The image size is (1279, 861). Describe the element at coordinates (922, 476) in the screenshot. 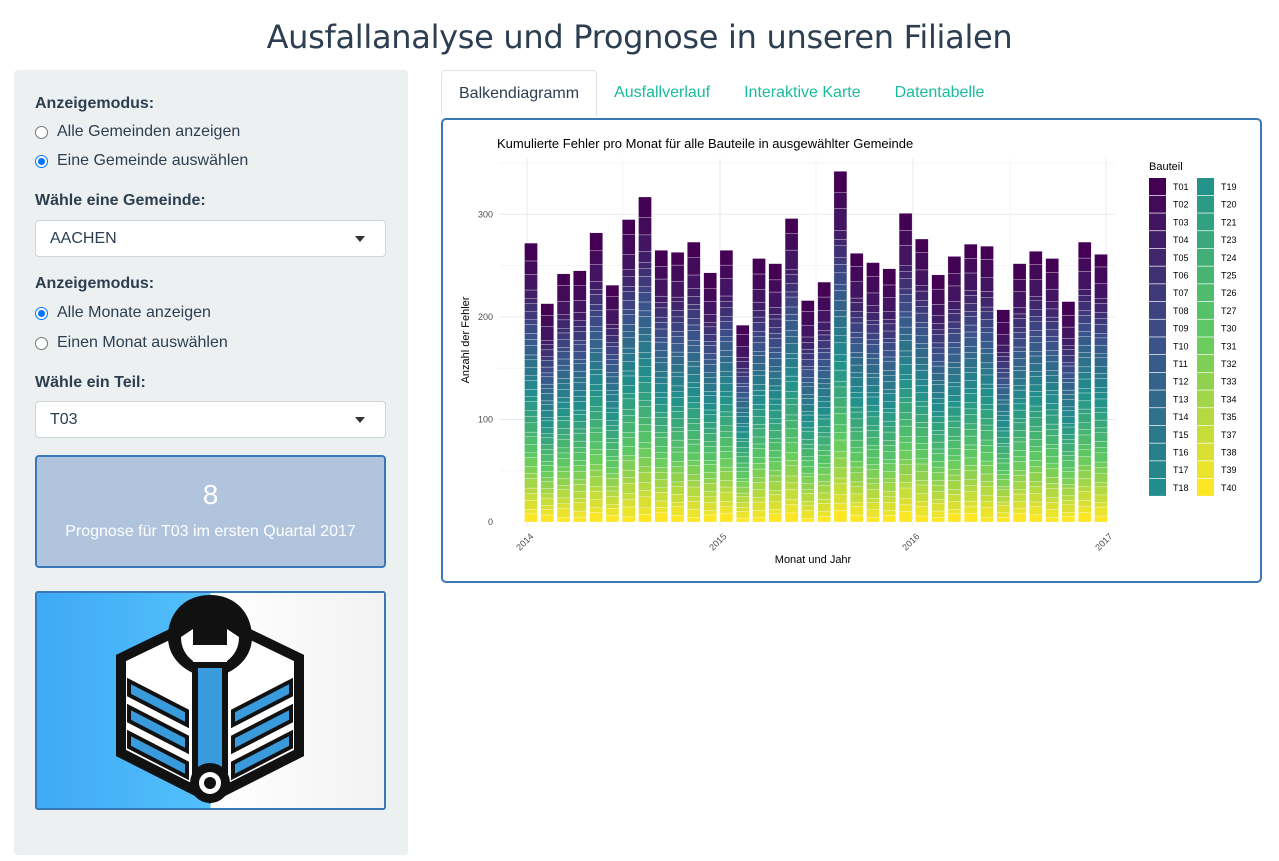

I see `bar-segment-2016-01-T33` at that location.